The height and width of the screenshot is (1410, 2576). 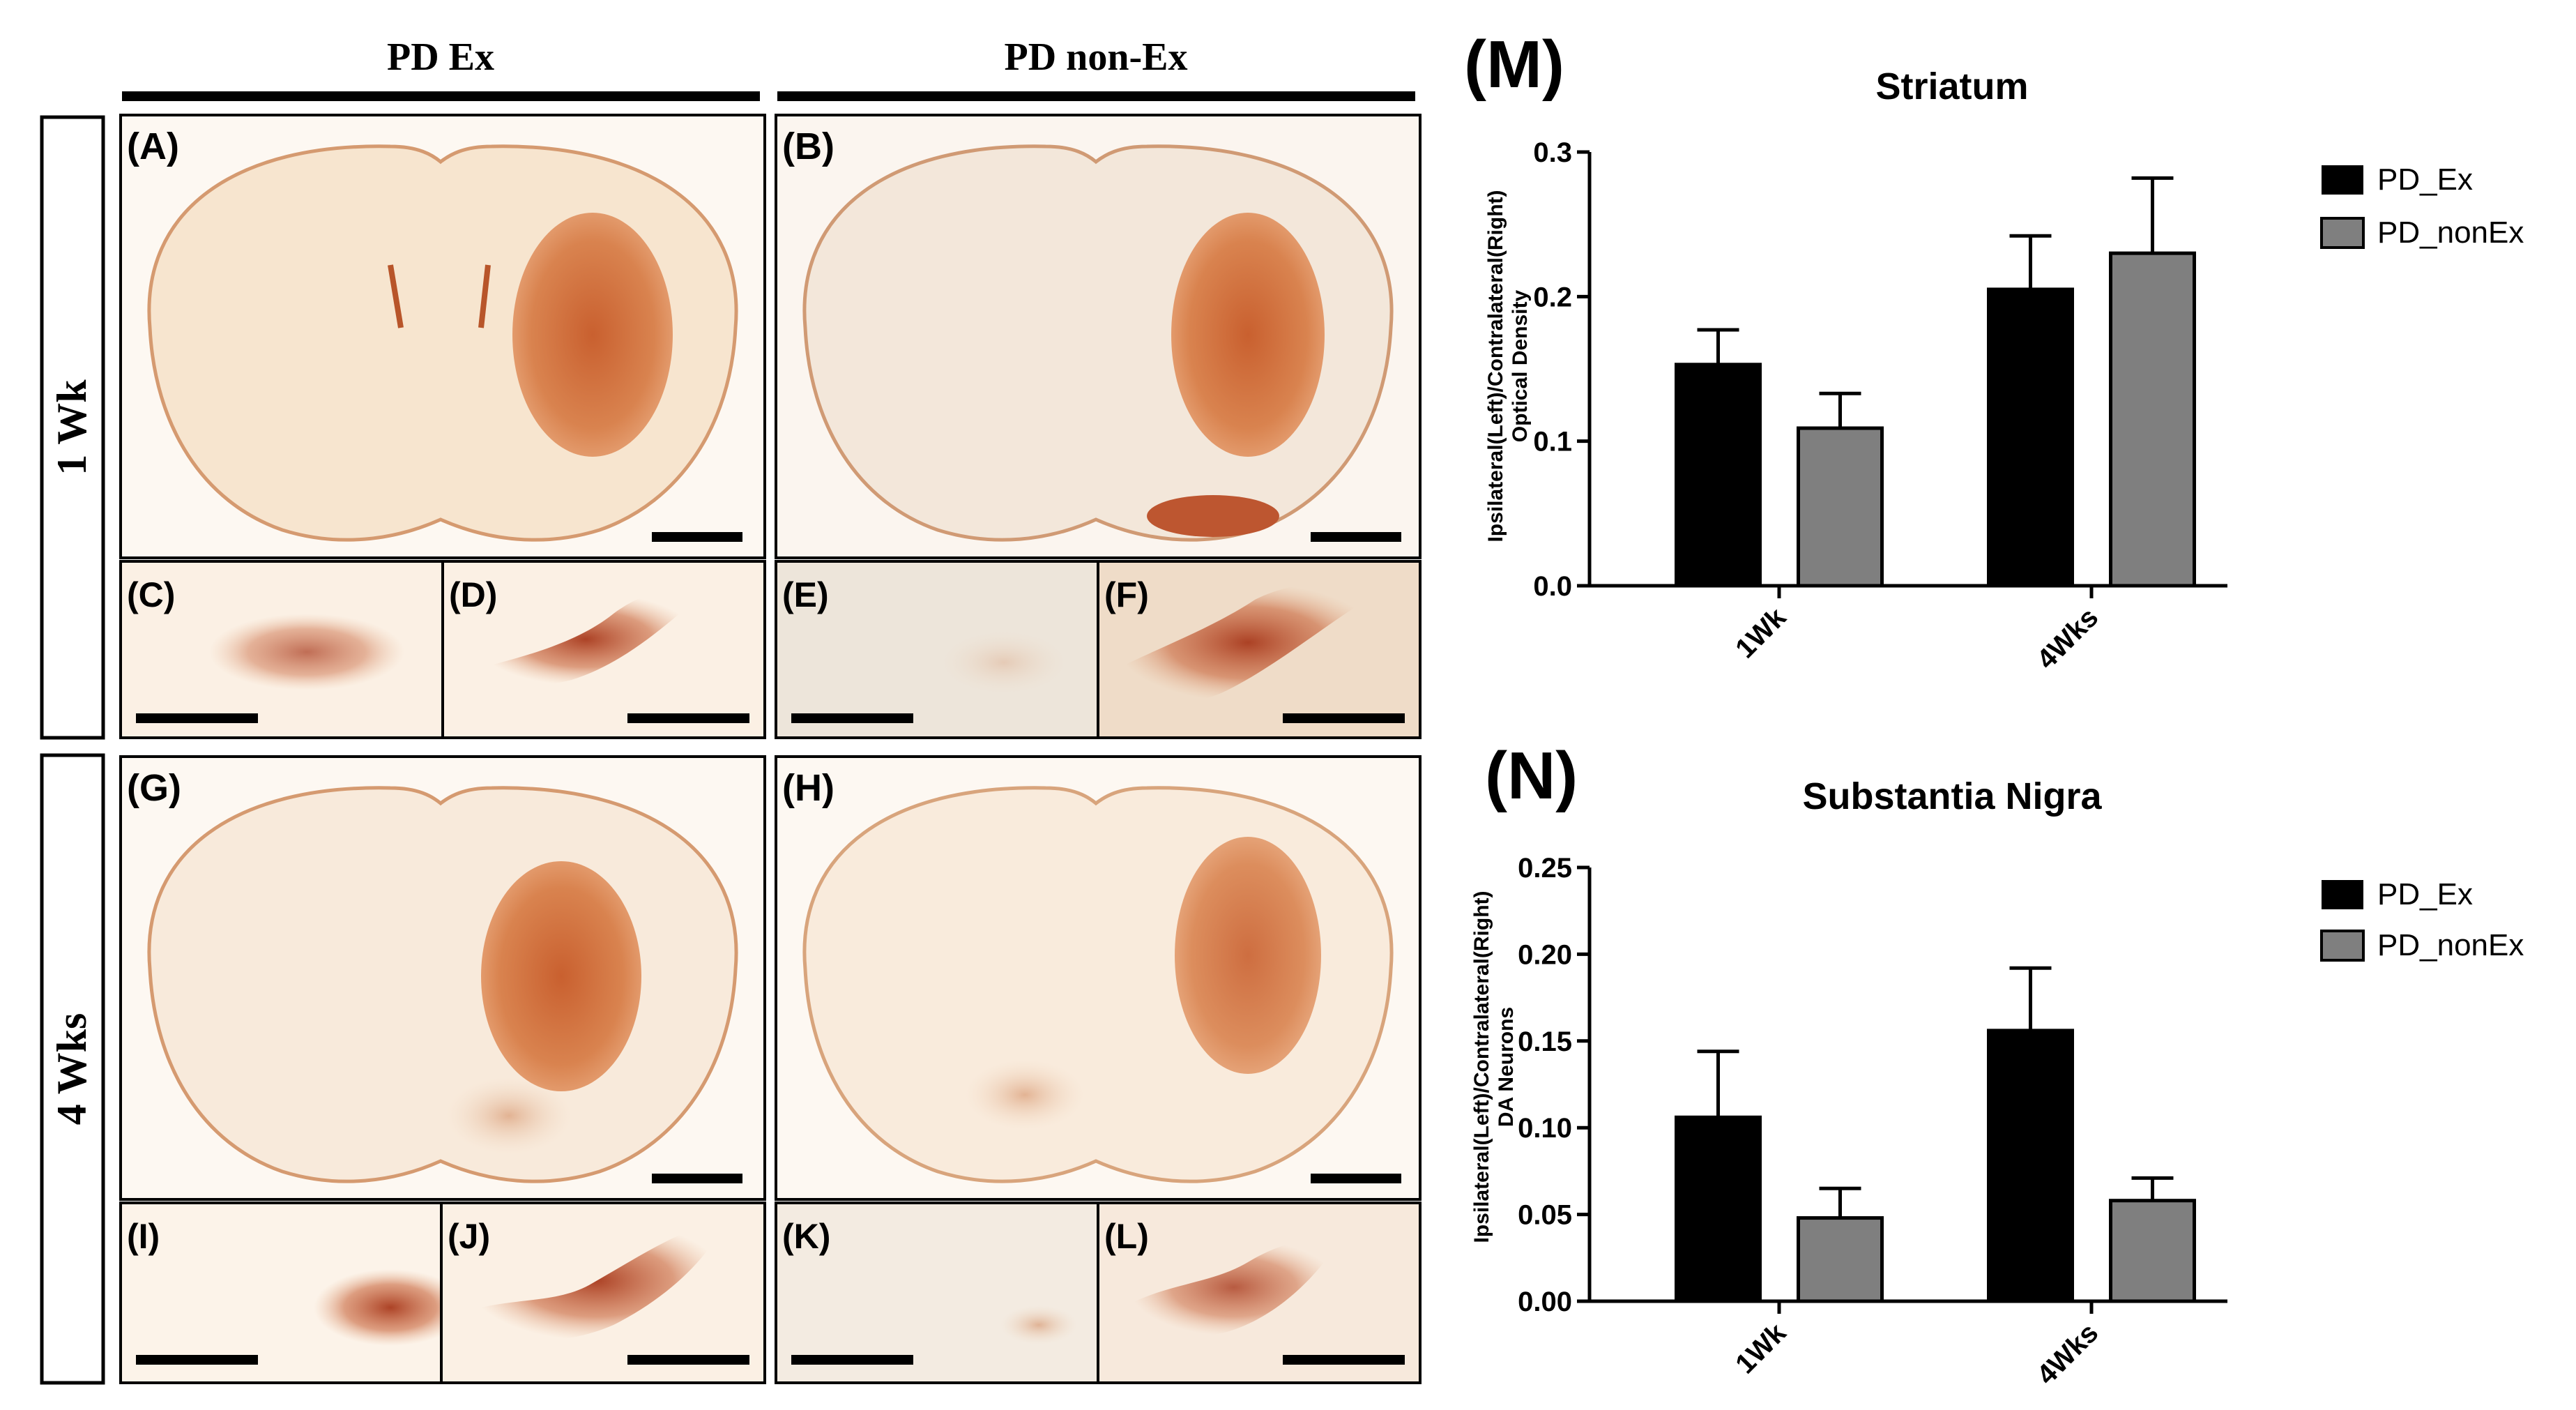 I want to click on panel-label-j: (J), so click(x=469, y=1236).